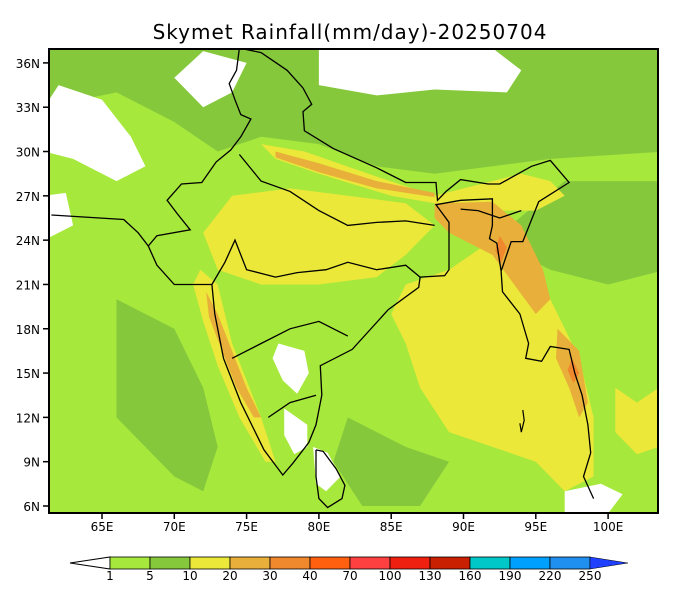 This screenshot has width=700, height=600. Describe the element at coordinates (590, 576) in the screenshot. I see `colorbar-label: 250` at that location.